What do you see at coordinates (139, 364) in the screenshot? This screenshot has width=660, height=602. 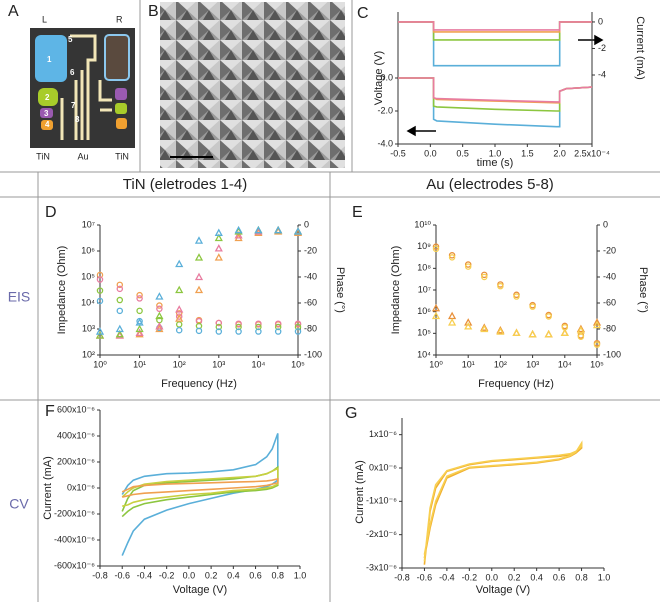 I see `x-tick-label: 10¹` at bounding box center [139, 364].